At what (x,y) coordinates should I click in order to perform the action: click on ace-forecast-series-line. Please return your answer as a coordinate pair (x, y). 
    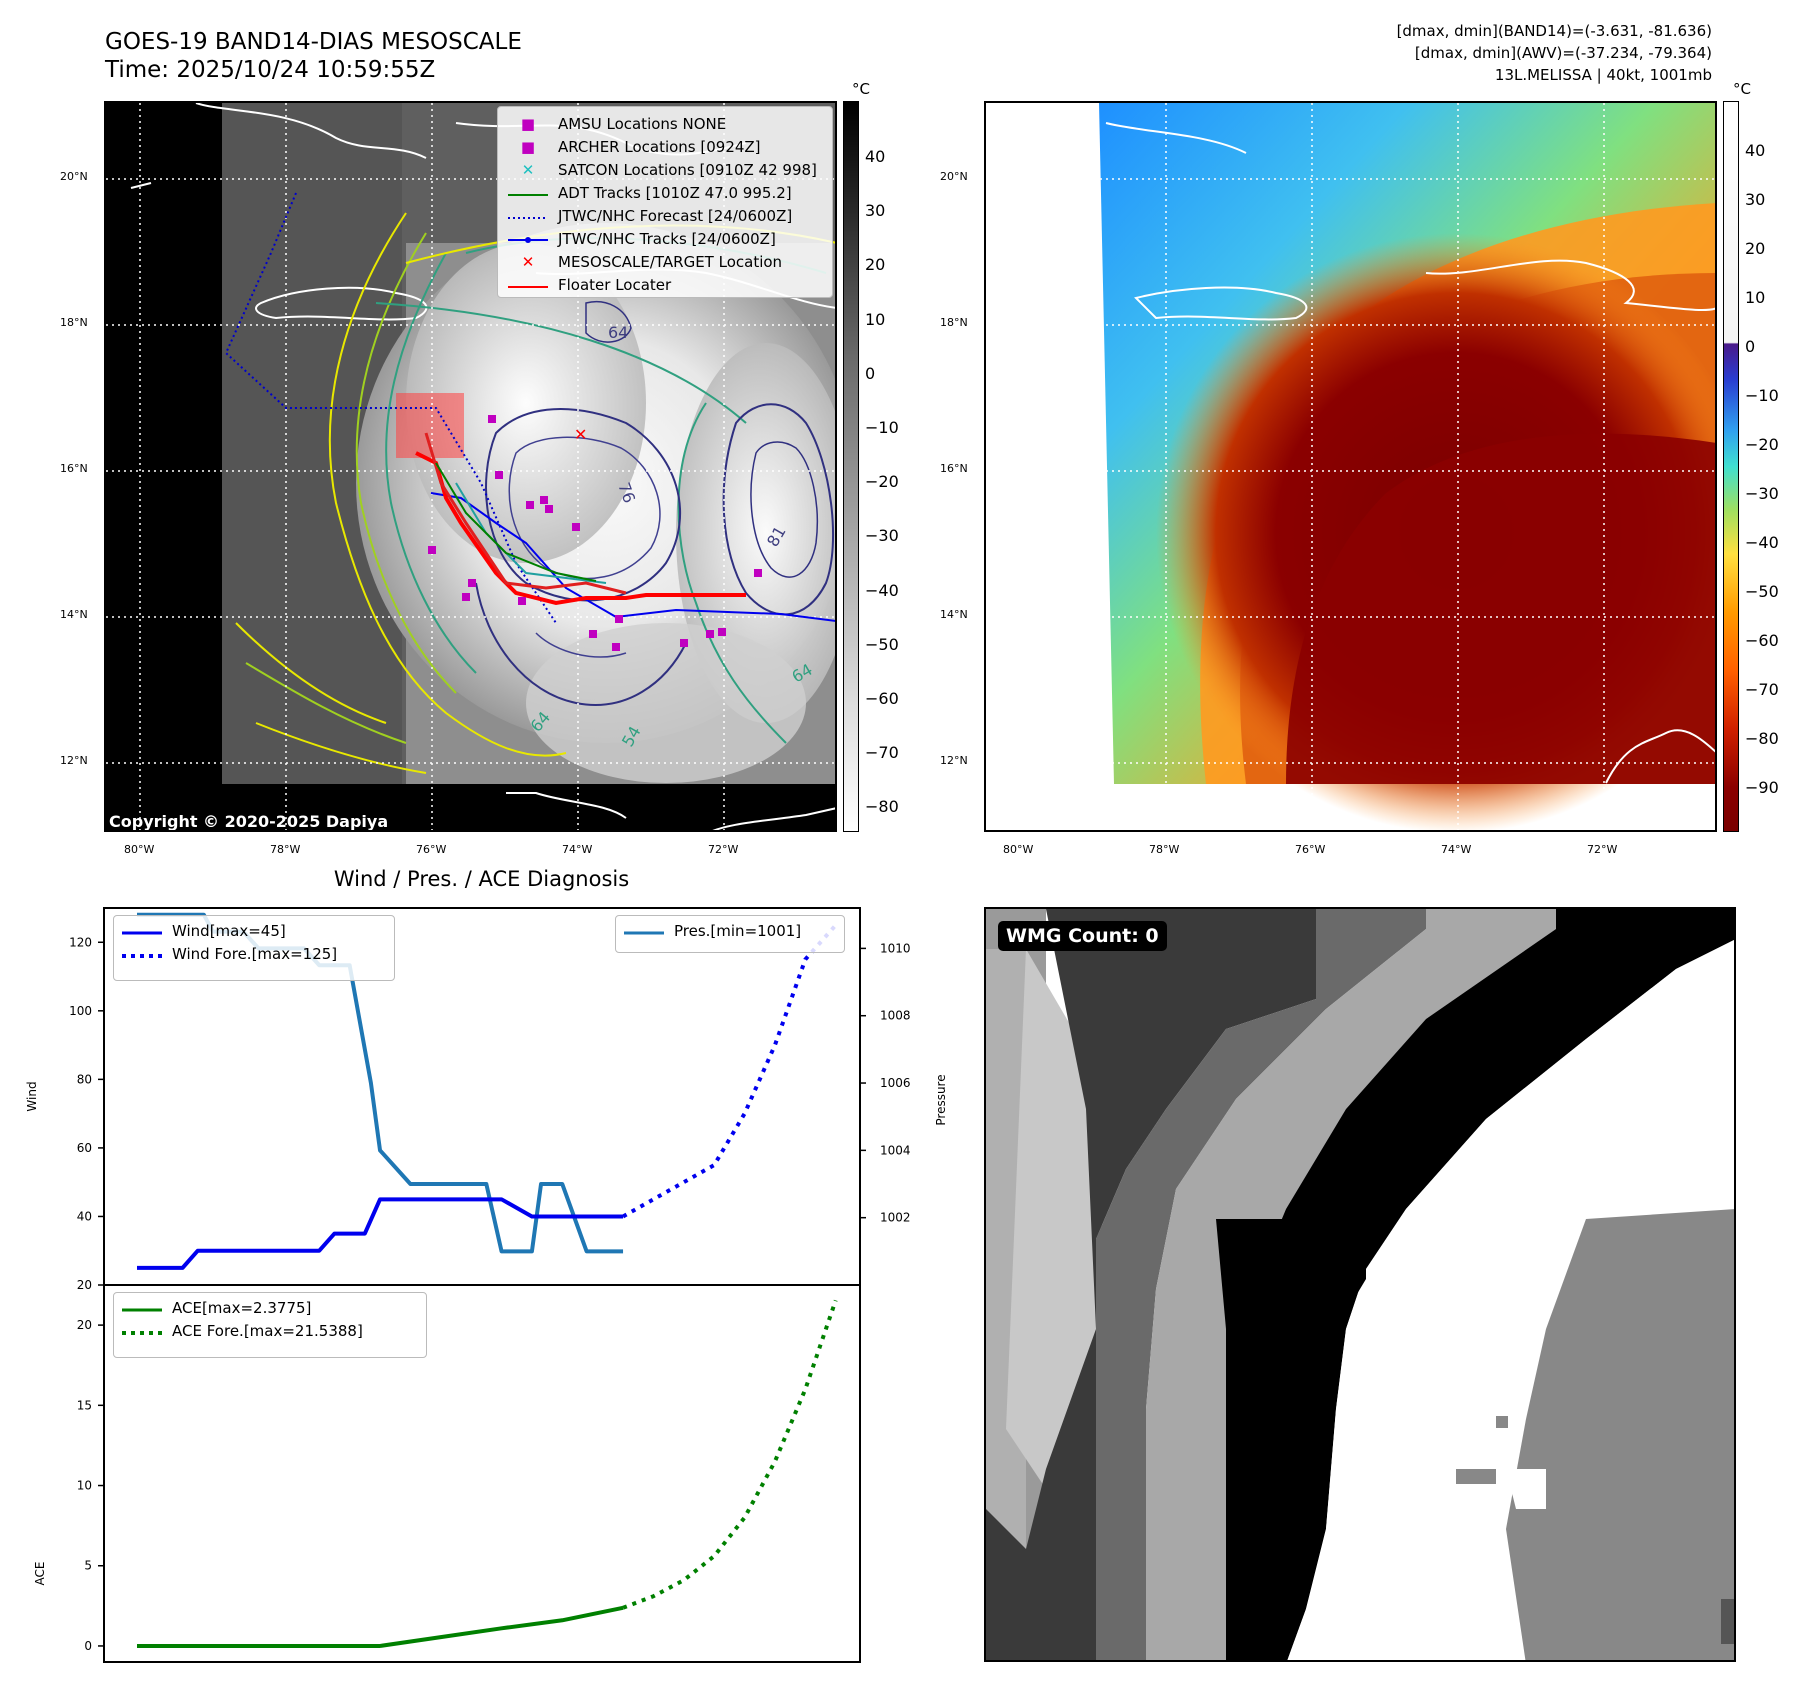
    Looking at the image, I should click on (730, 1454).